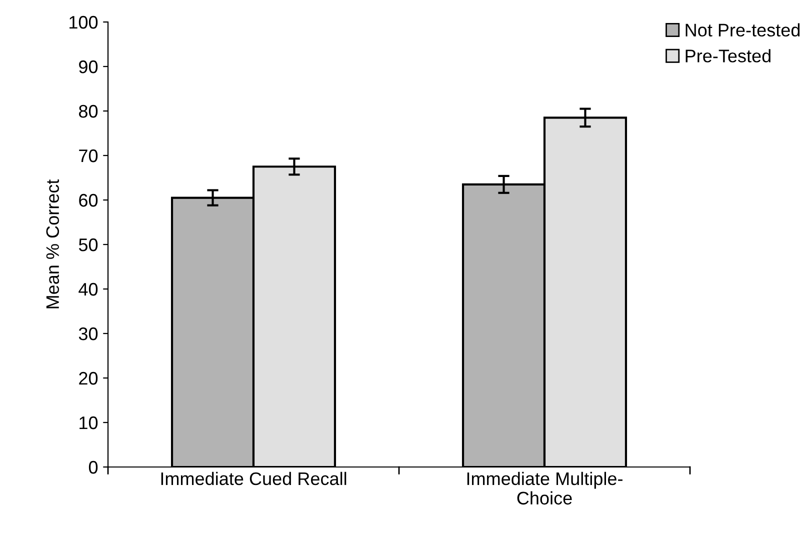  I want to click on y-tick-label: 10, so click(89, 423).